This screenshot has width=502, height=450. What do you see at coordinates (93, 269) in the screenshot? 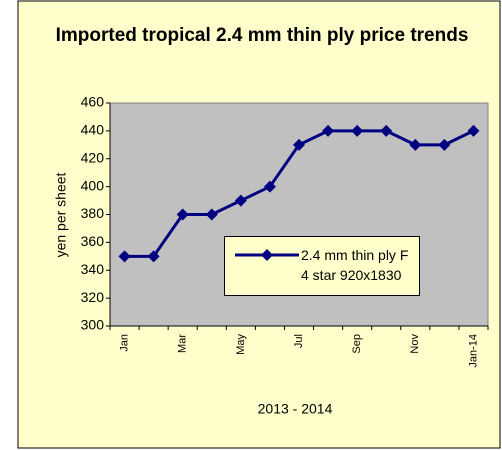
I see `y-tick-label: 340` at bounding box center [93, 269].